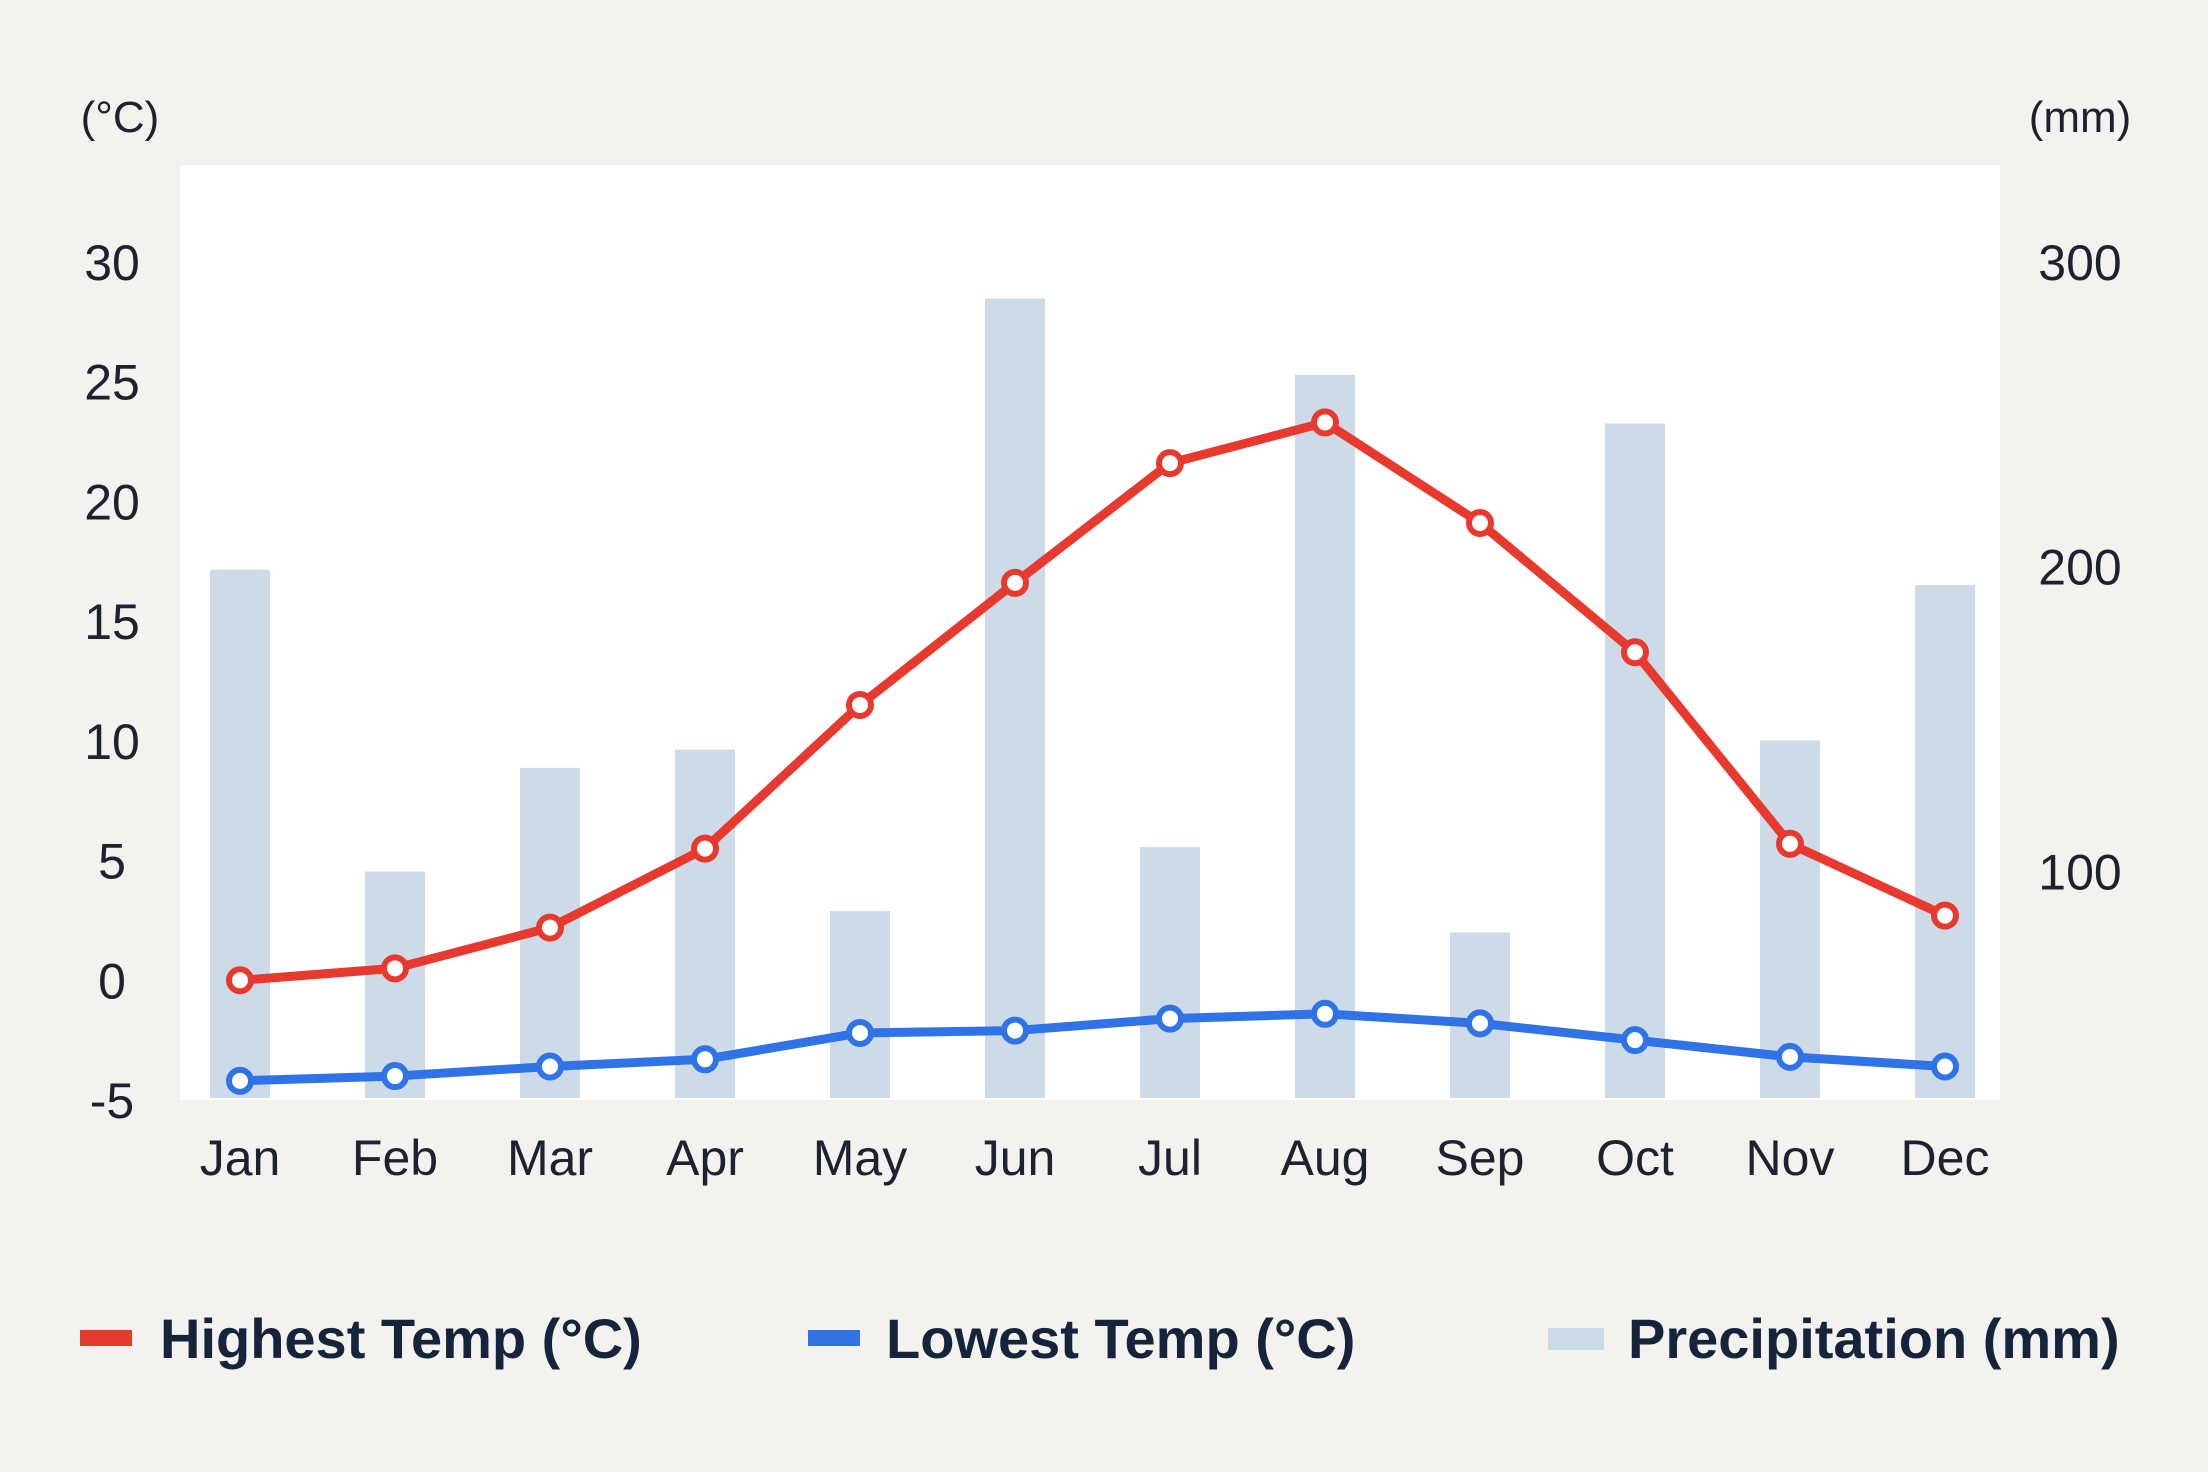 This screenshot has width=2208, height=1472. What do you see at coordinates (120, 117) in the screenshot?
I see `left-axis-unit: (°C)` at bounding box center [120, 117].